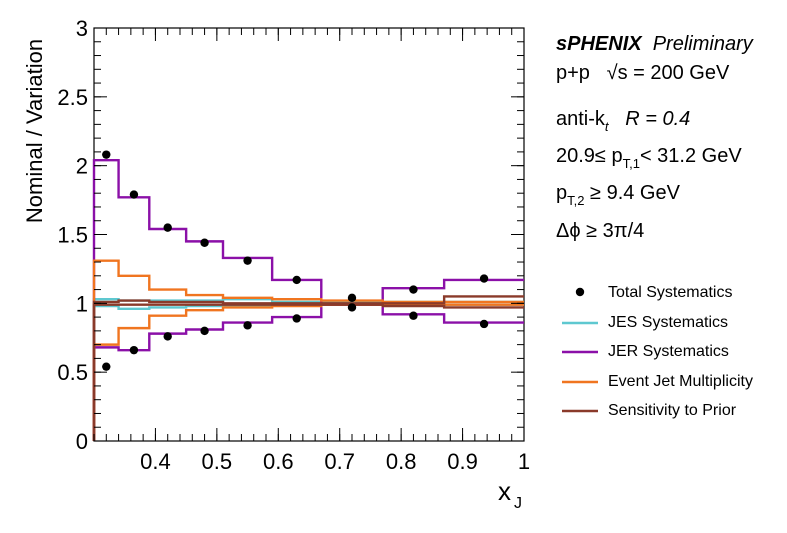 This screenshot has height=533, width=787. What do you see at coordinates (82, 303) in the screenshot?
I see `y-tick-label: 1` at bounding box center [82, 303].